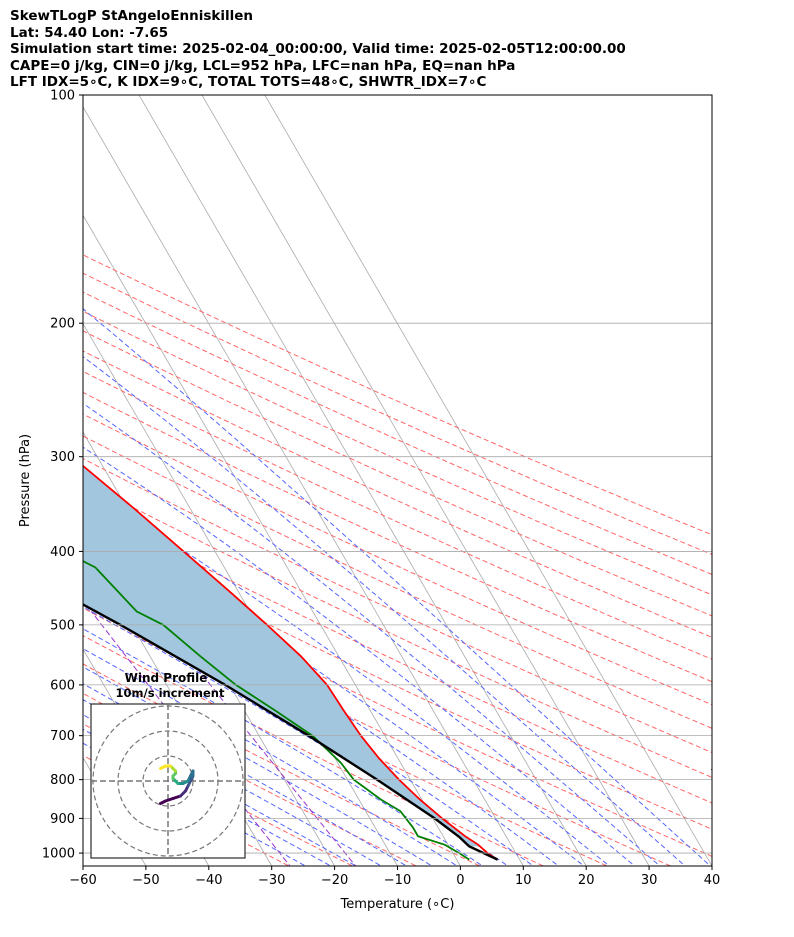 Image resolution: width=794 pixels, height=937 pixels. I want to click on y-axis-label: Pressure (hPa), so click(25, 480).